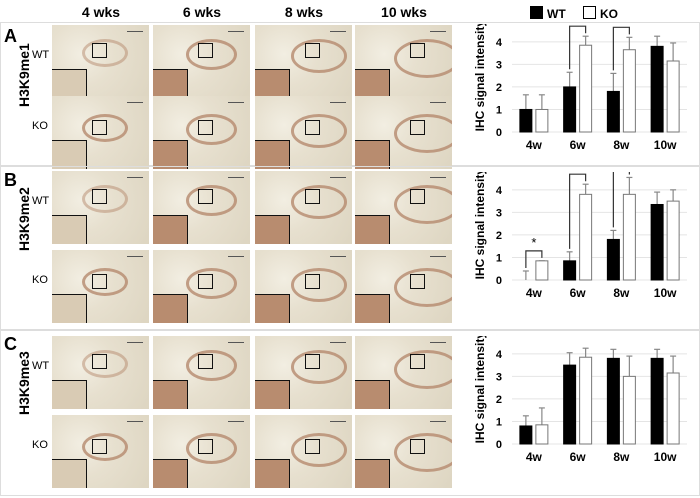 The image size is (700, 498). Describe the element at coordinates (609, 14) in the screenshot. I see `legend-label-ko: KO` at that location.